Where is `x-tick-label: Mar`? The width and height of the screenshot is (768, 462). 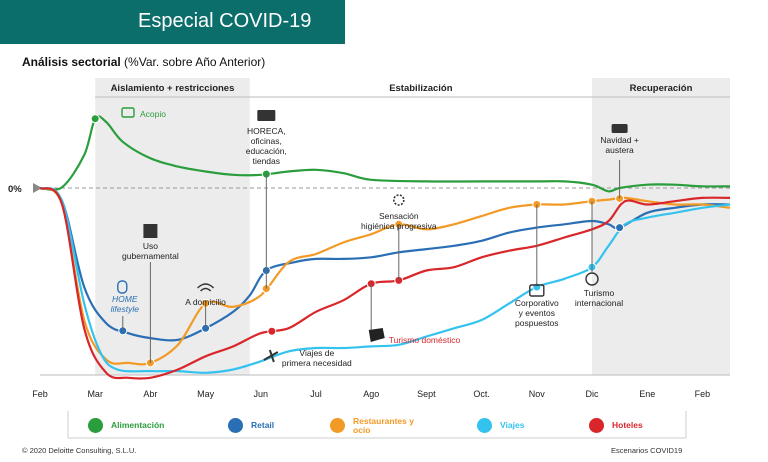 x-tick-label: Mar is located at coordinates (95, 394).